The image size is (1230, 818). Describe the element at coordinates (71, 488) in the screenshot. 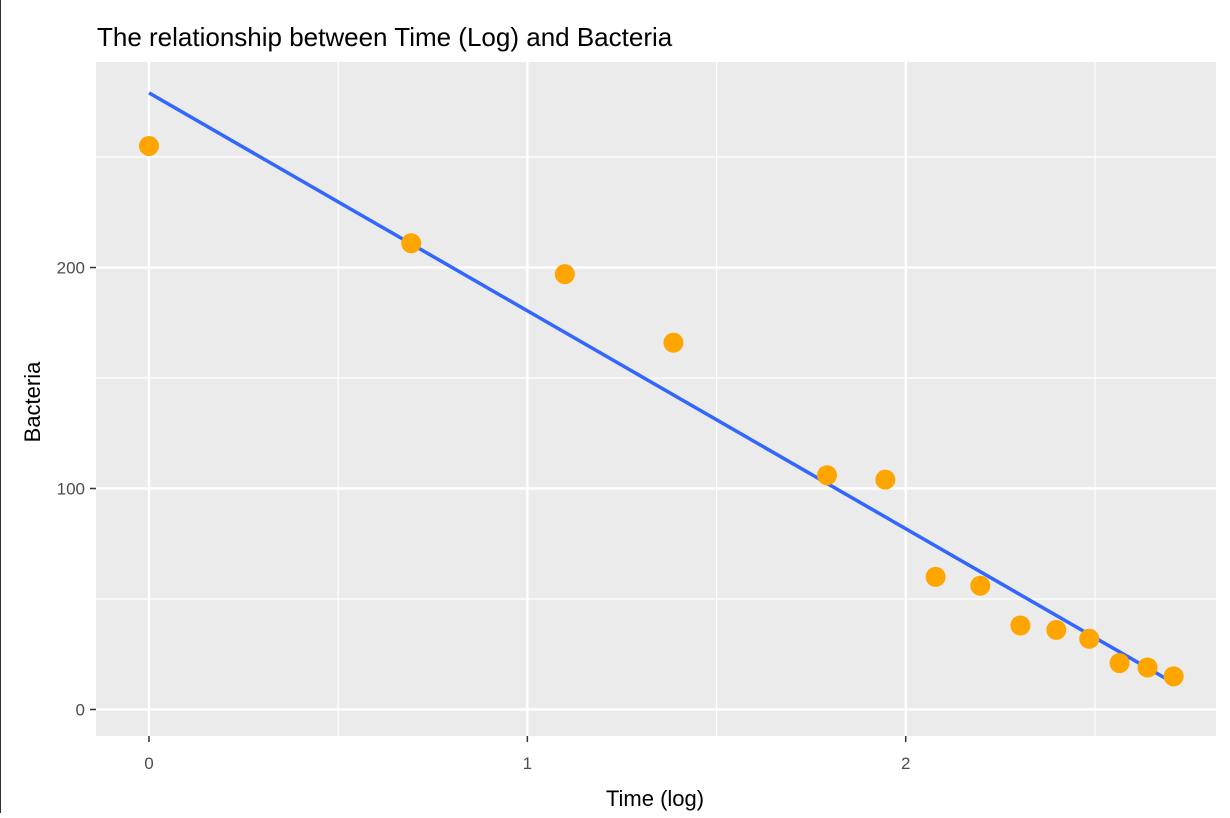

I see `y-tick-label: 100` at that location.